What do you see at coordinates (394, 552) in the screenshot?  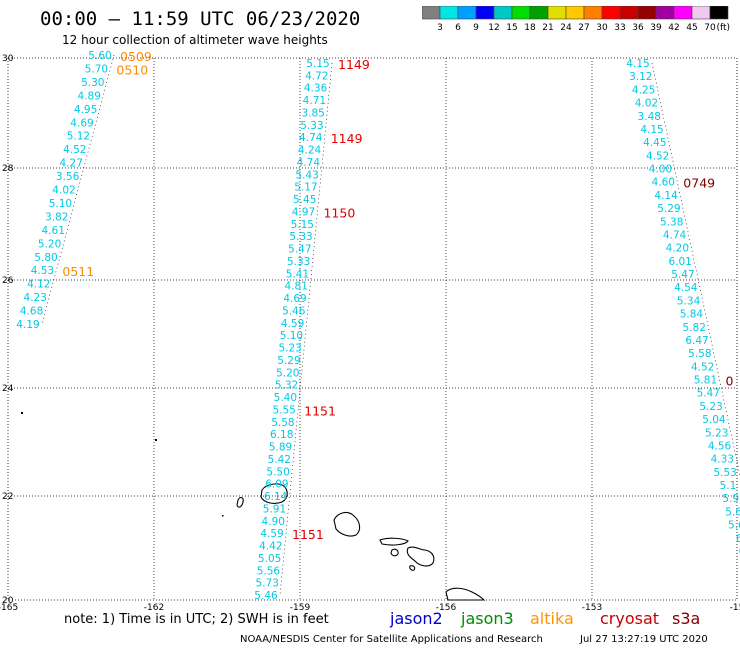 I see `island-lanai` at bounding box center [394, 552].